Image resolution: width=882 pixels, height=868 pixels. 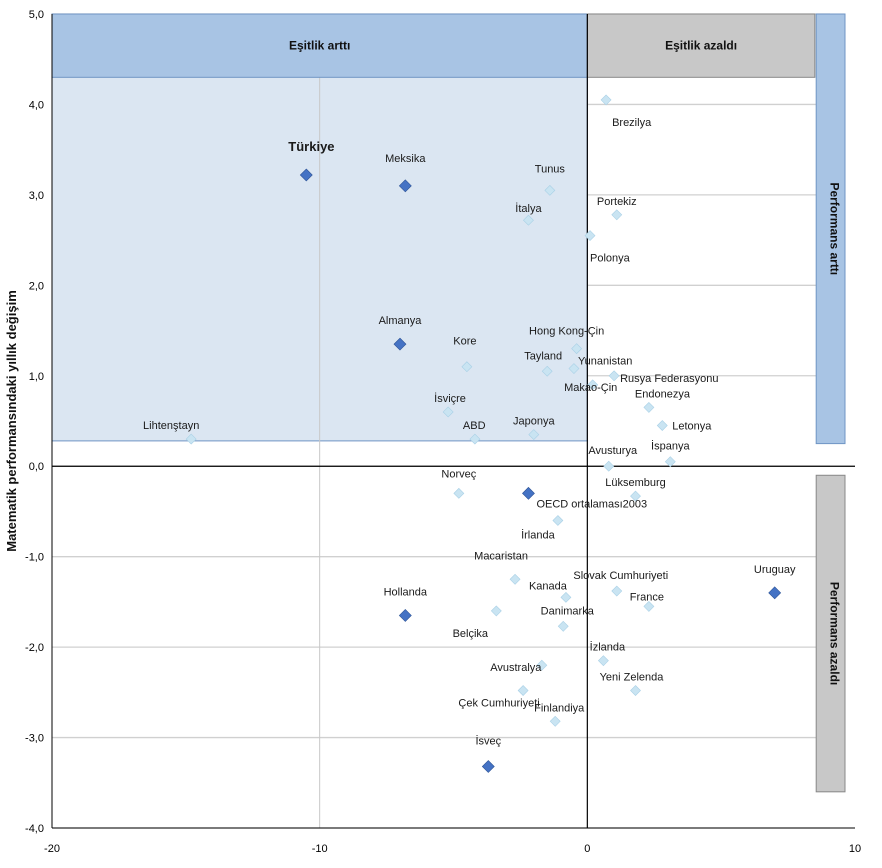 I want to click on x-tick-label: -10, so click(x=320, y=849).